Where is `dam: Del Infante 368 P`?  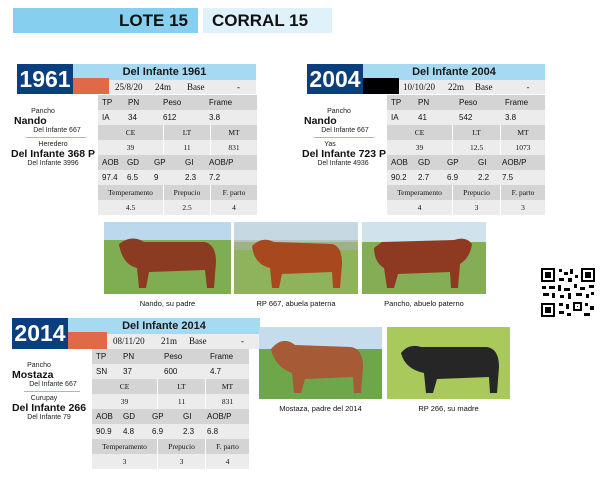
dam: Del Infante 368 P is located at coordinates (53, 154).